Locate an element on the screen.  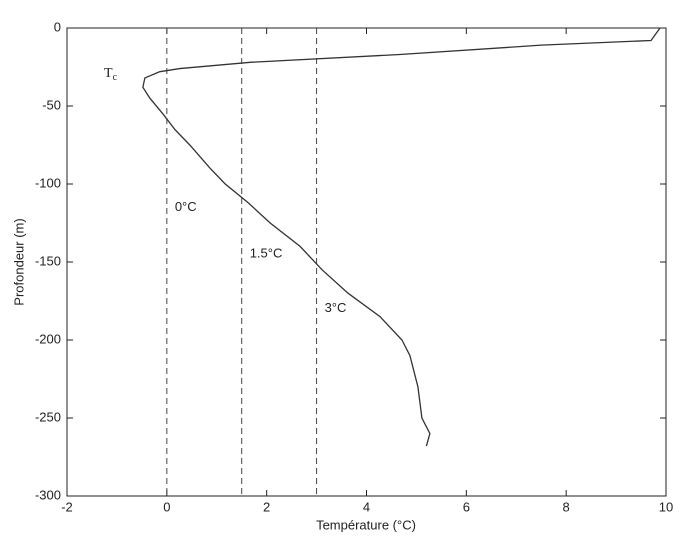
x-tick-label: -2 is located at coordinates (67, 506).